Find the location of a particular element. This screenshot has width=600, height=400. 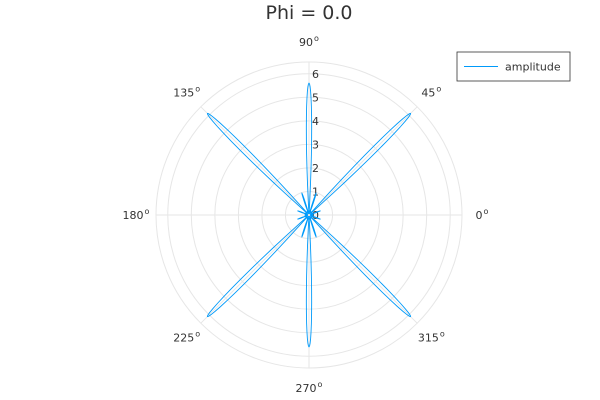

angular-tick-value: 135 is located at coordinates (183, 93).